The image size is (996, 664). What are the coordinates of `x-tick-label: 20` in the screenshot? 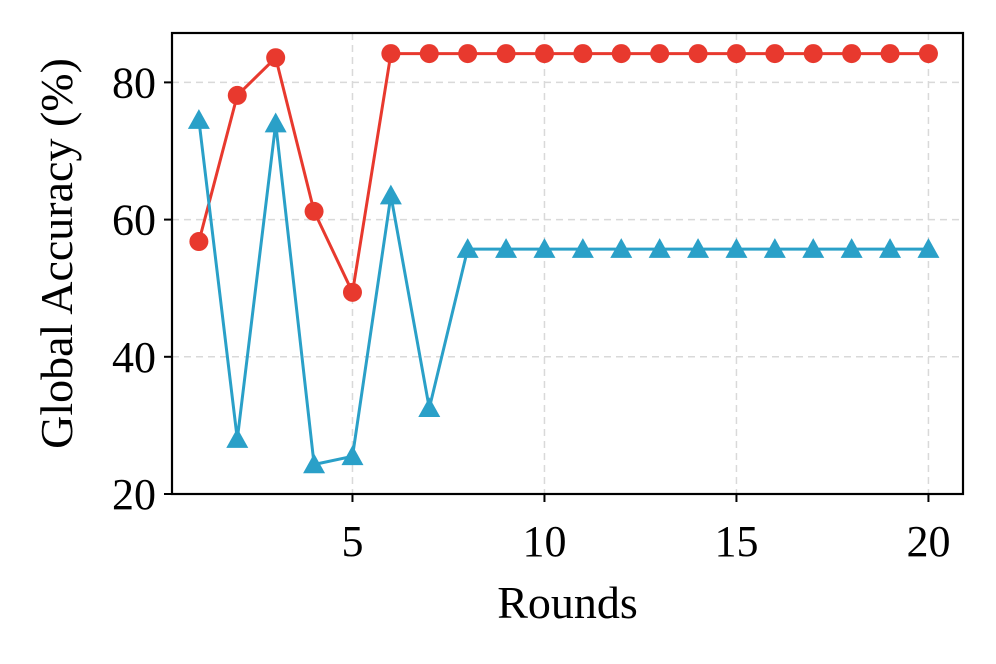 It's located at (928, 541).